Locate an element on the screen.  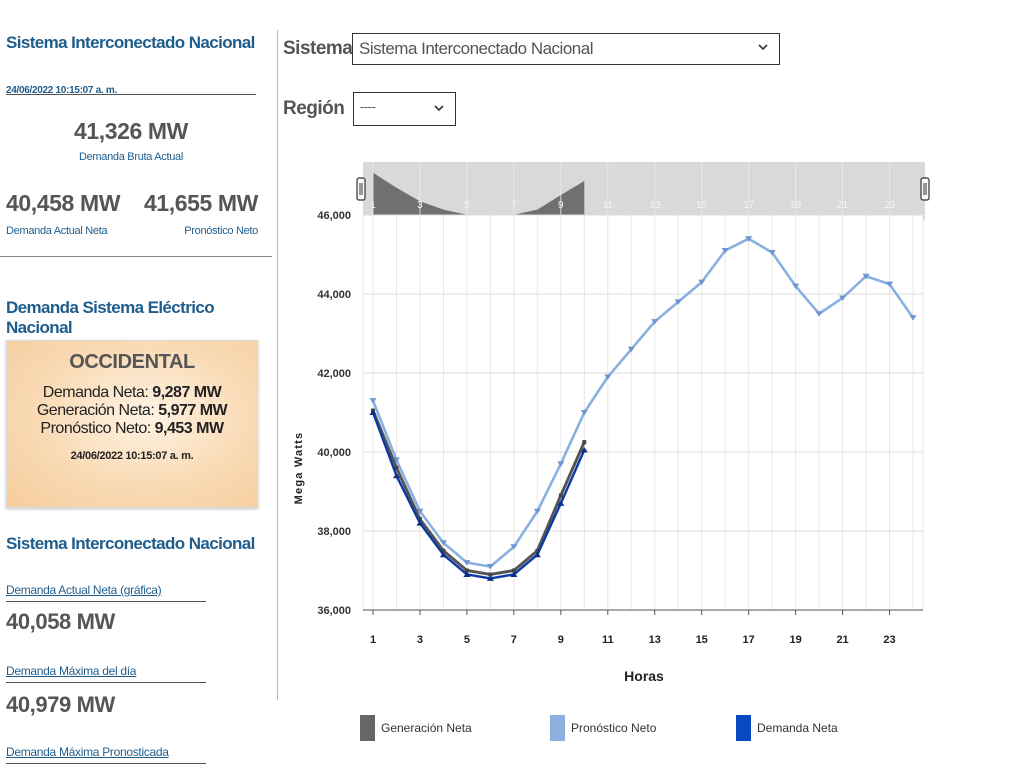
chart-demand-row: Demanda Actual Neta (gráfica) is located at coordinates (106, 591).